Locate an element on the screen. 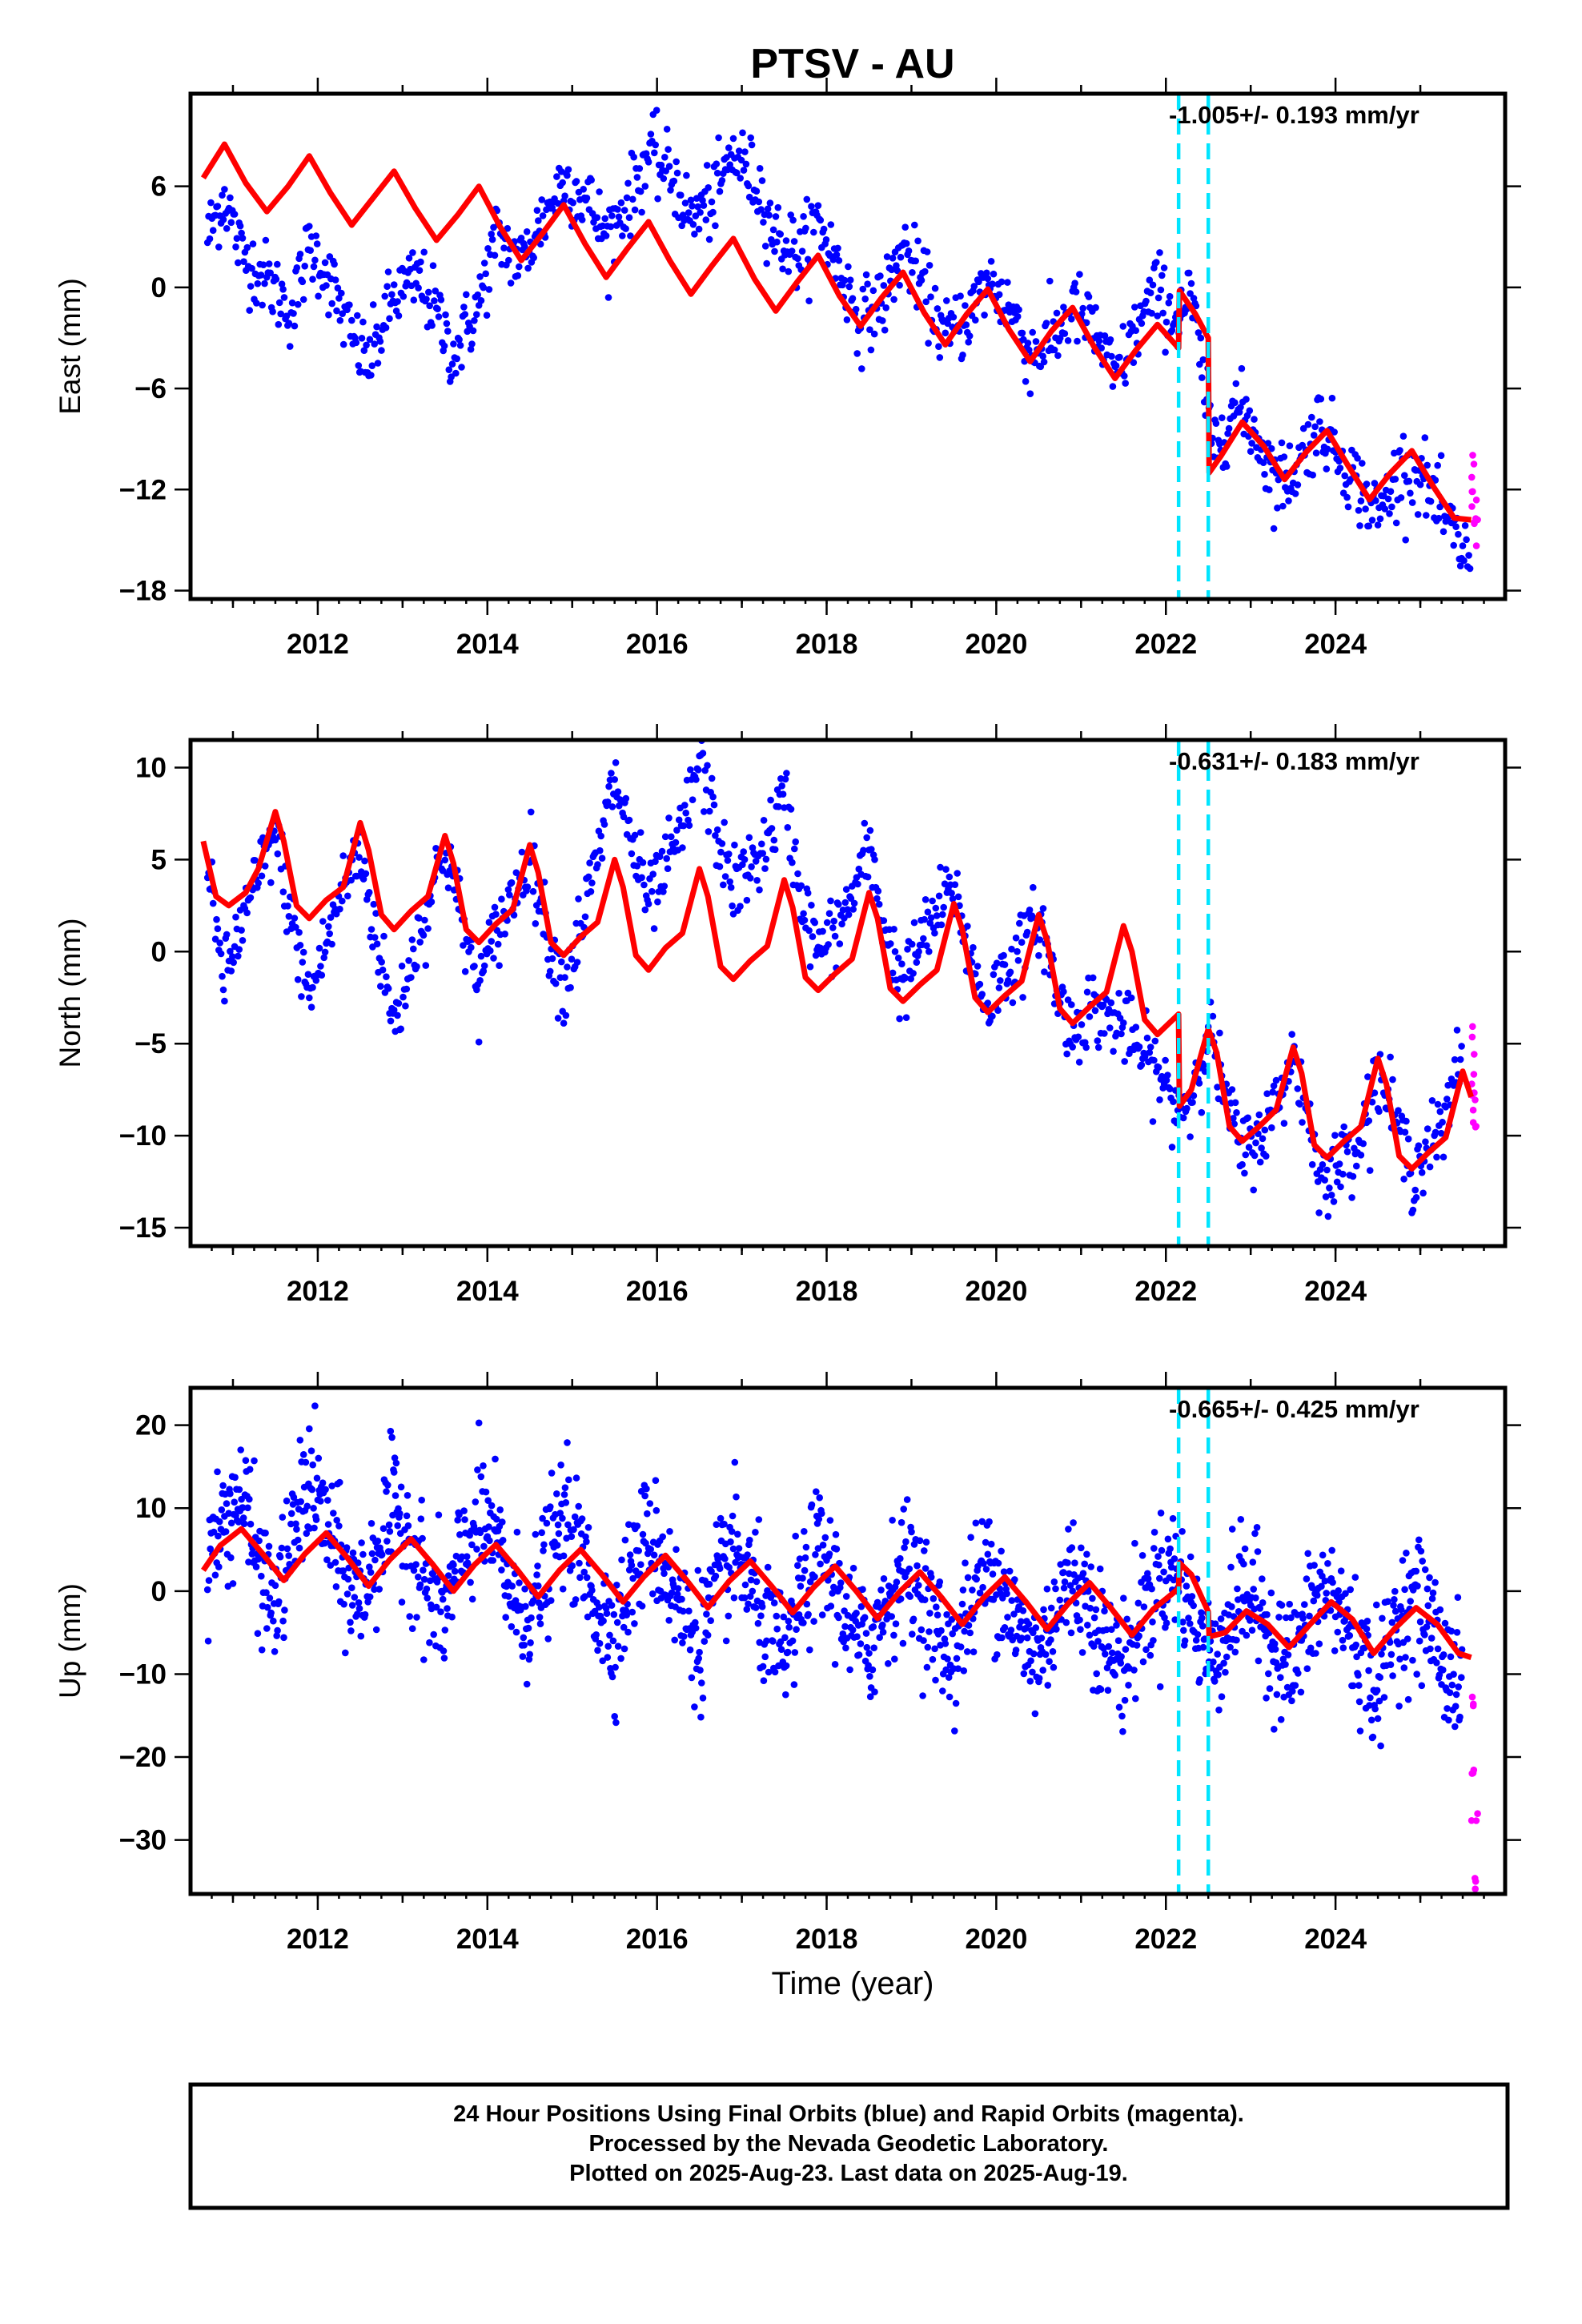 This screenshot has height=2324, width=1582. x-tick-label: 2014 is located at coordinates (487, 1940).